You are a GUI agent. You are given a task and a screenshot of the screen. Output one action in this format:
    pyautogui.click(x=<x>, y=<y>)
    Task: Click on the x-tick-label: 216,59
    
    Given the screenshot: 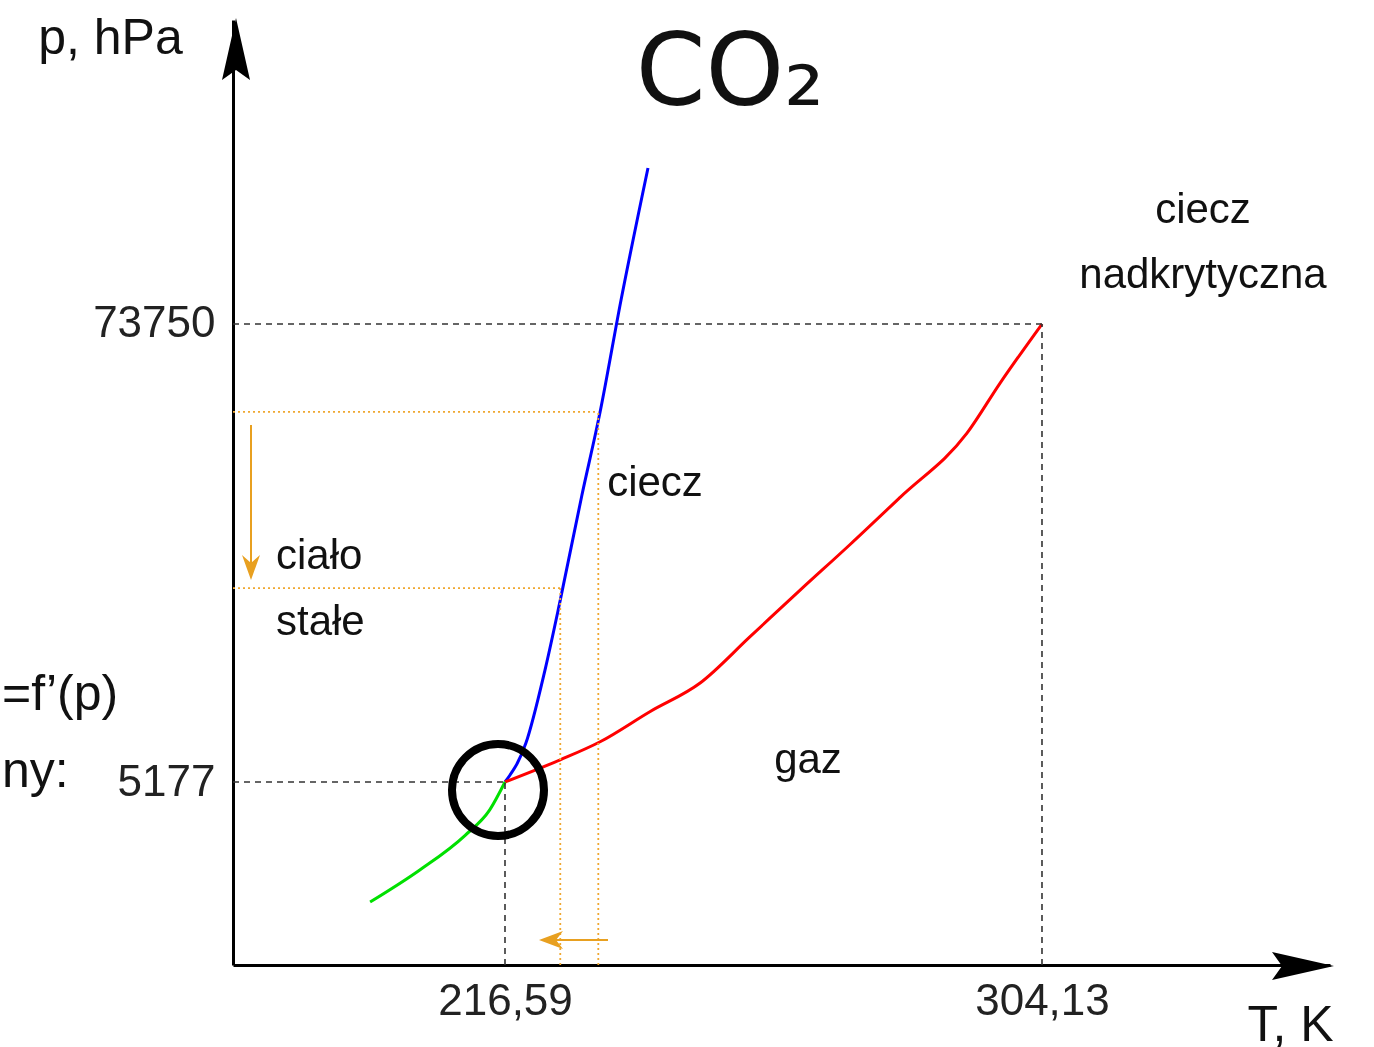 What is the action you would take?
    pyautogui.click(x=505, y=999)
    